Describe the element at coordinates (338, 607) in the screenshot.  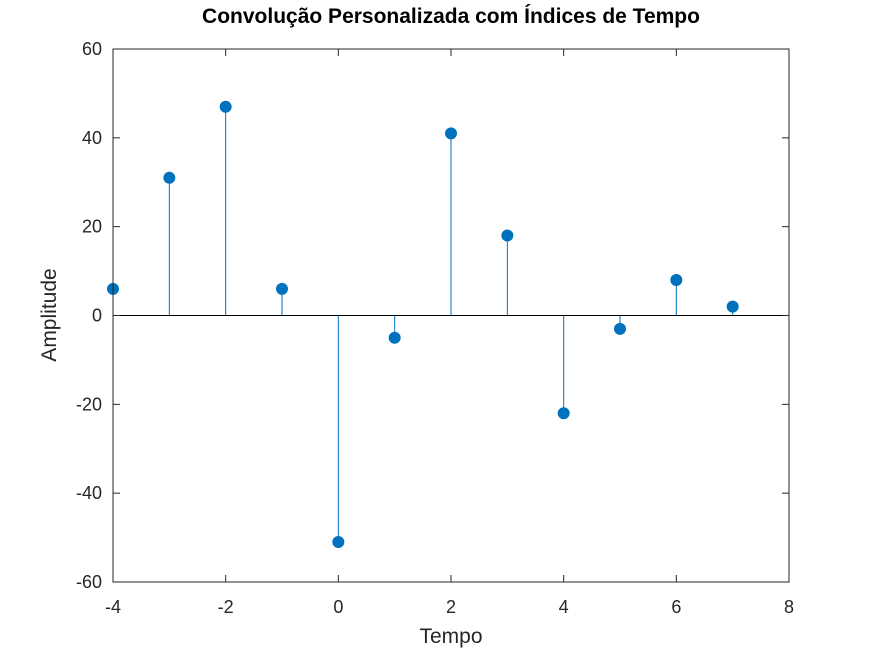
I see `x-tick-label: 0` at that location.